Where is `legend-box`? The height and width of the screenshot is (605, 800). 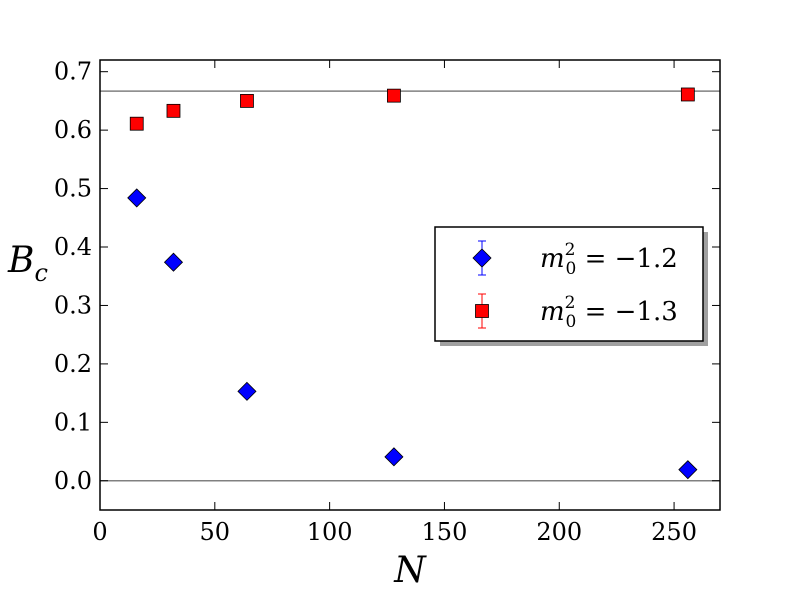 legend-box is located at coordinates (569, 284).